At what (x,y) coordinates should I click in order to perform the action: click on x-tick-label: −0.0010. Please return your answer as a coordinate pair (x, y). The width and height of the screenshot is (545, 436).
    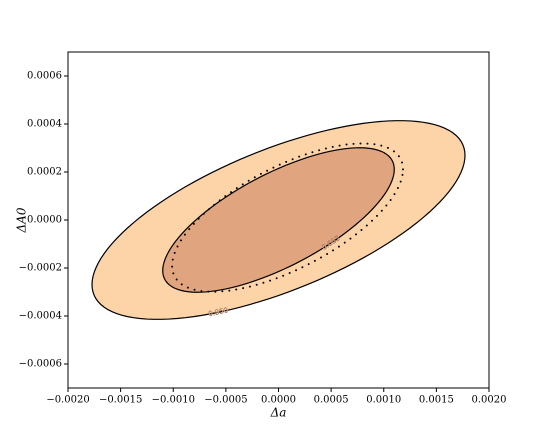
    Looking at the image, I should click on (173, 400).